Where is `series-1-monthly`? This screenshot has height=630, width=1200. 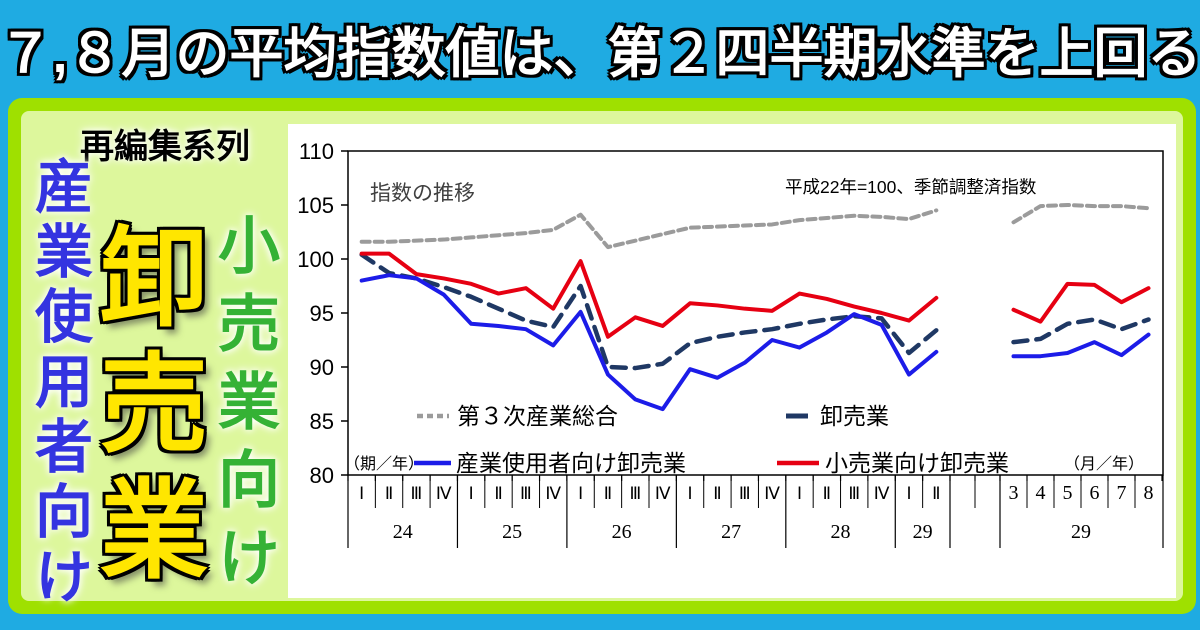 series-1-monthly is located at coordinates (1081, 331).